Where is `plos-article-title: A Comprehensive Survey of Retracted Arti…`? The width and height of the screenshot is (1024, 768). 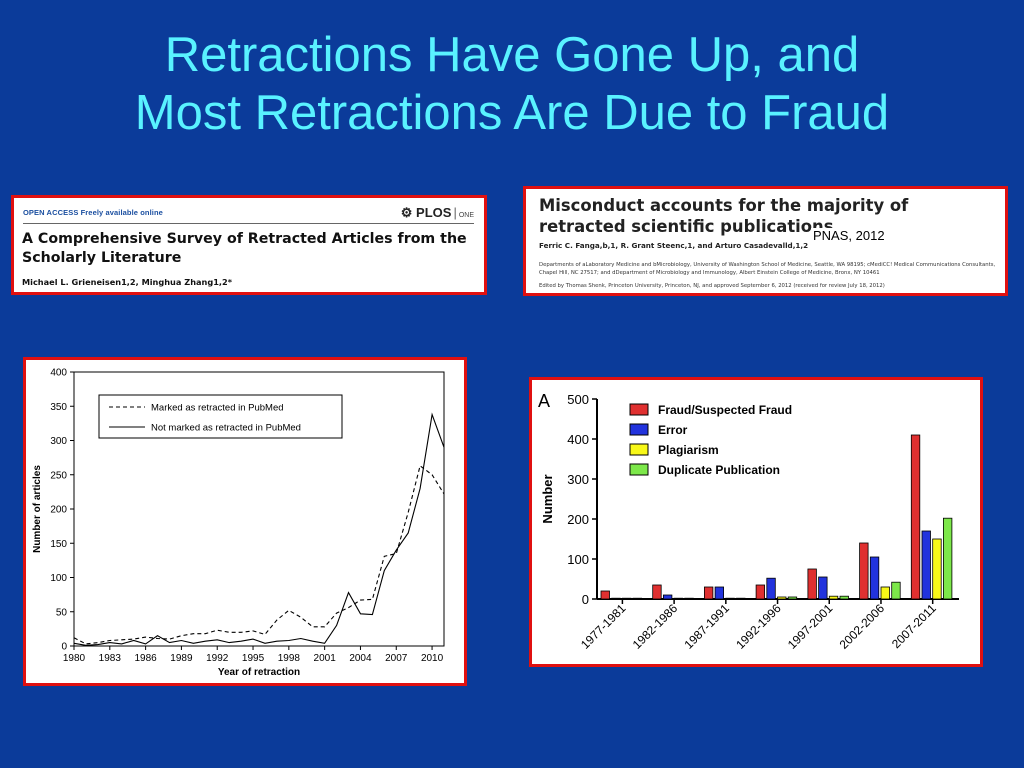
plos-article-title: A Comprehensive Survey of Retracted Arti… is located at coordinates (244, 248).